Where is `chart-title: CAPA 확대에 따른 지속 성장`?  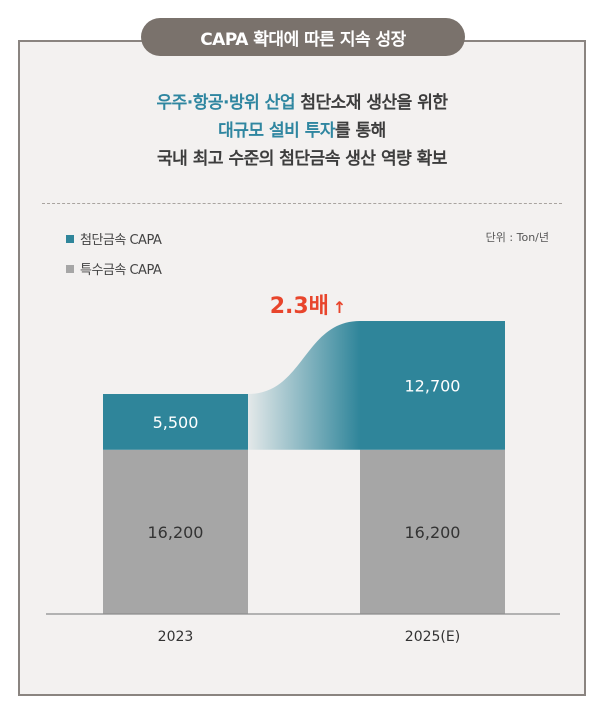
chart-title: CAPA 확대에 따른 지속 성장 is located at coordinates (303, 37).